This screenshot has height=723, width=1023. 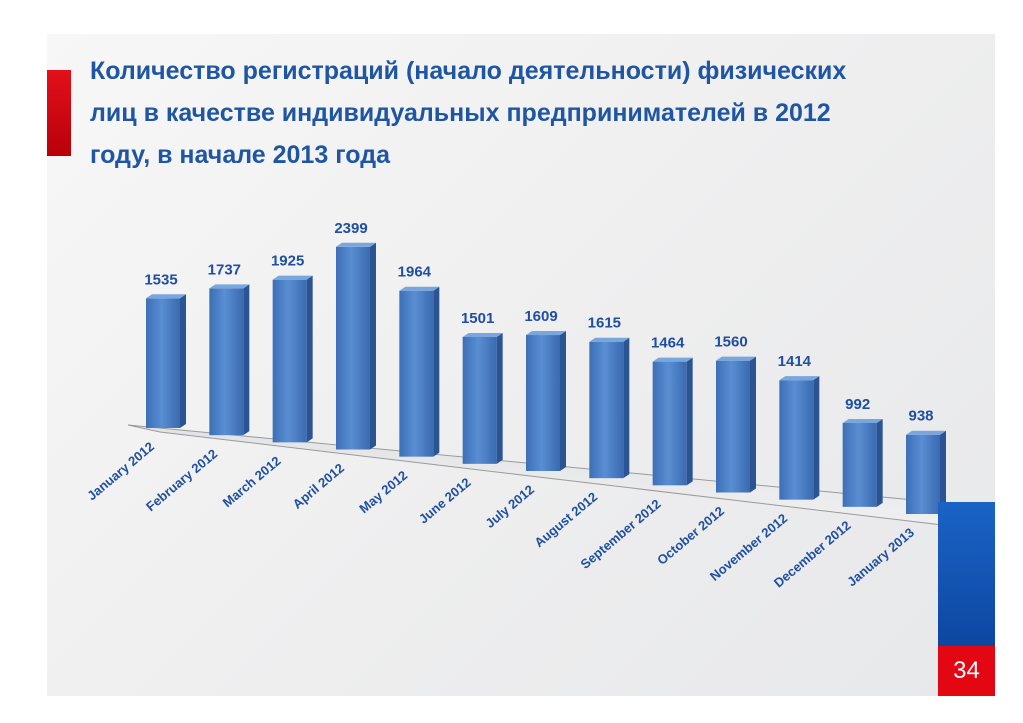 What do you see at coordinates (318, 485) in the screenshot?
I see `category-label-4: April 2012` at bounding box center [318, 485].